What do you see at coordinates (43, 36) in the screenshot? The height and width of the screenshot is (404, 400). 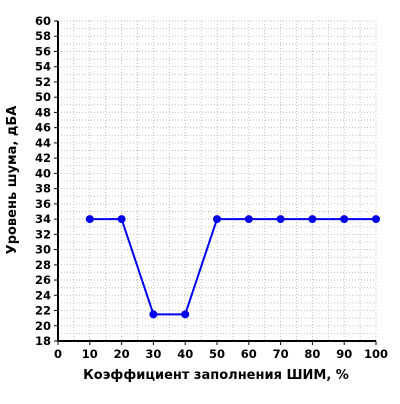 I see `y-tick-label: 58` at bounding box center [43, 36].